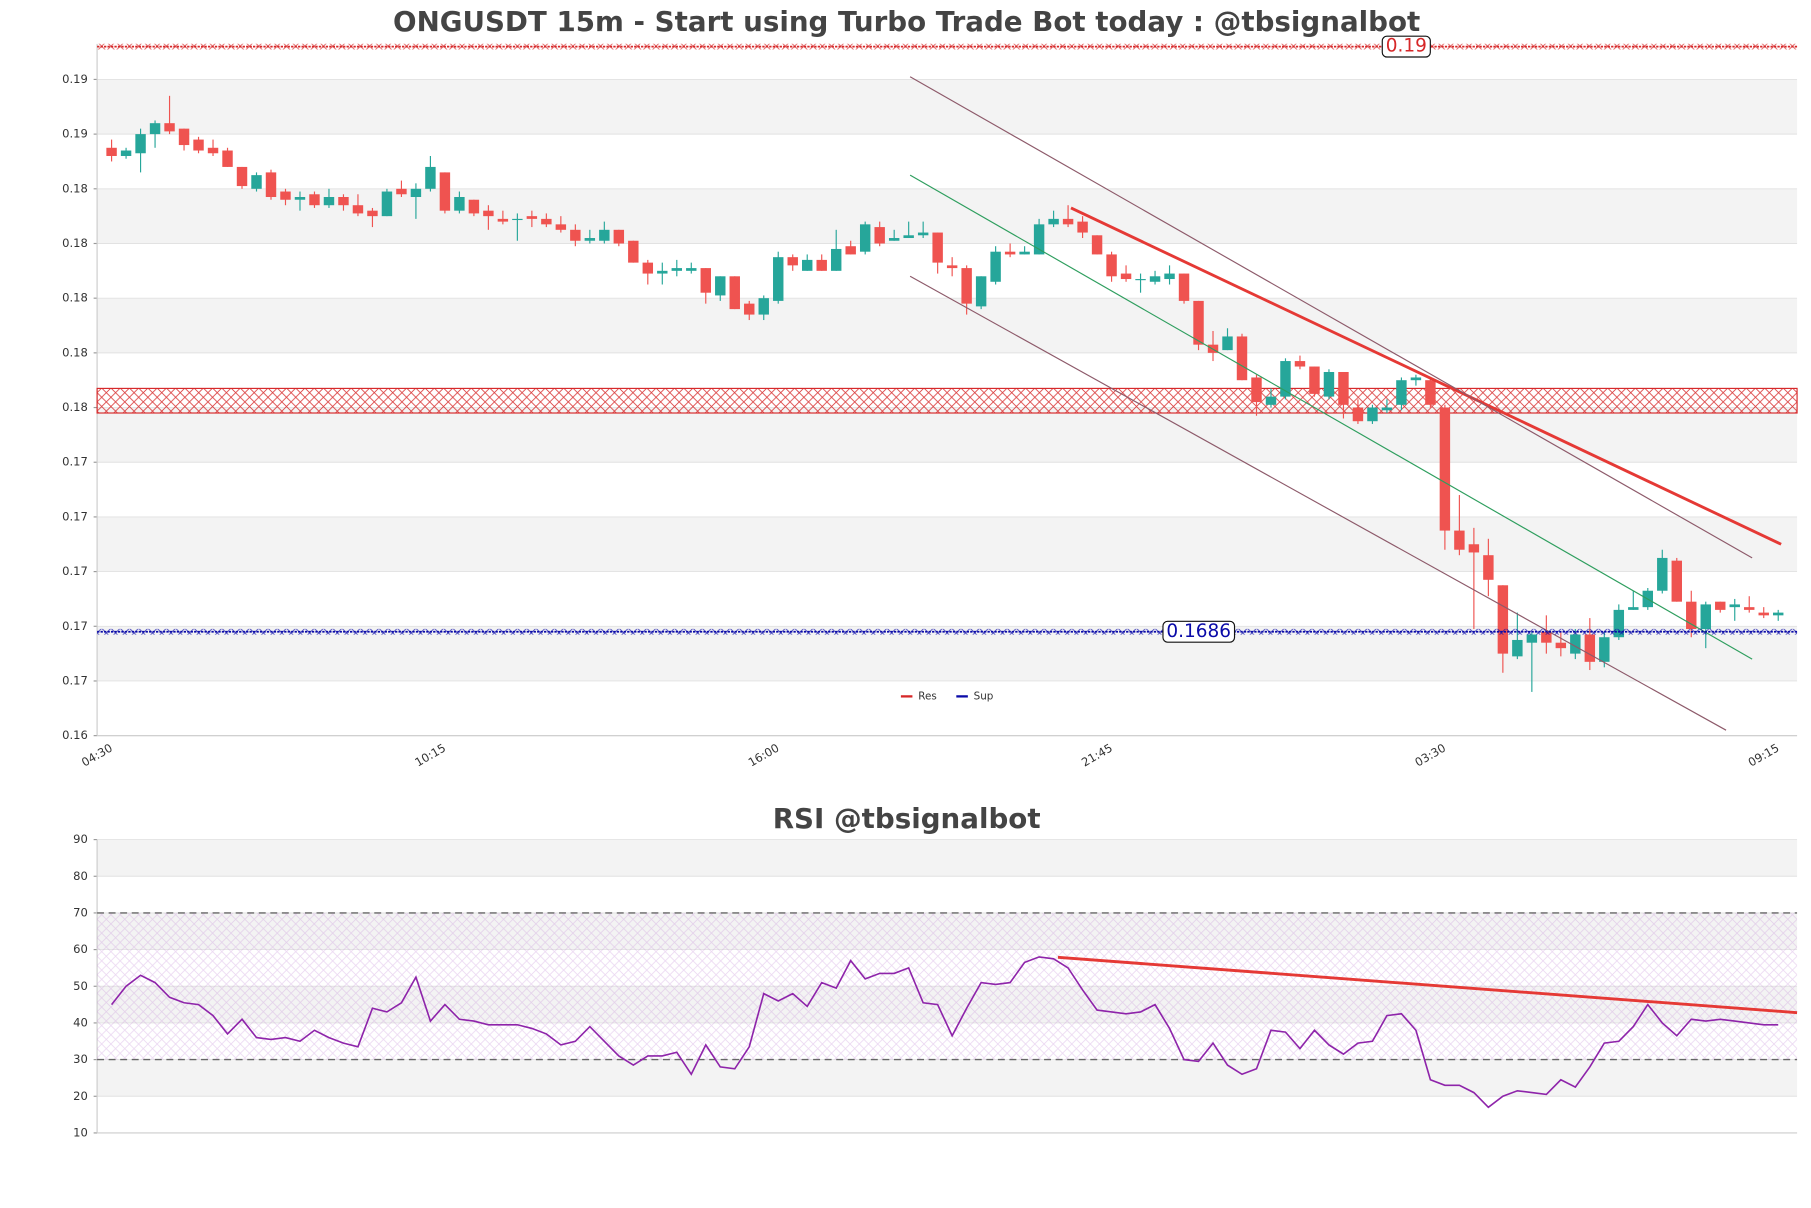 Image resolution: width=1811 pixels, height=1208 pixels. I want to click on y-tick-label: 20, so click(80, 1096).